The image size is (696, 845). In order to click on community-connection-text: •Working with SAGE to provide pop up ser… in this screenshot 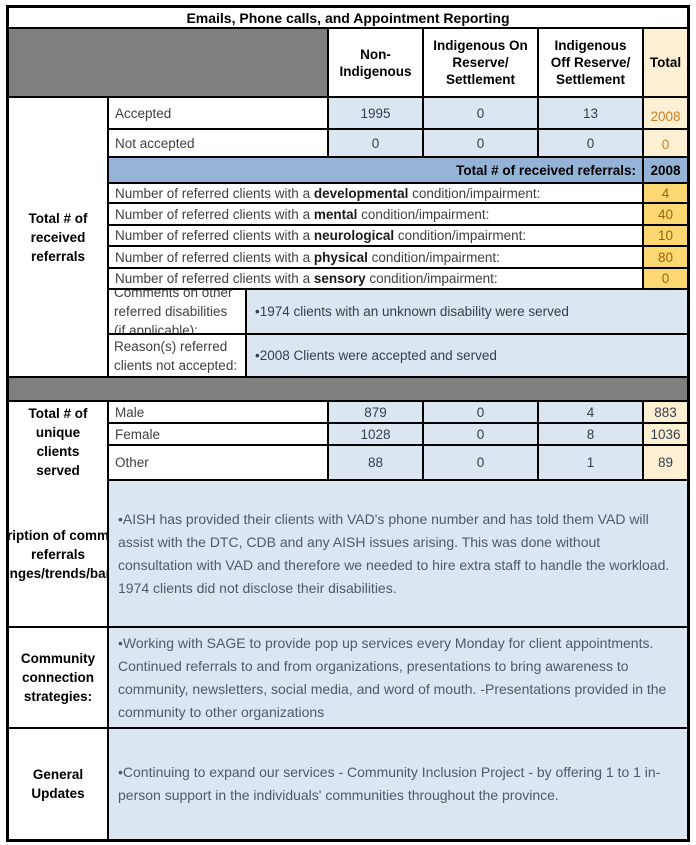, I will do `click(398, 677)`.